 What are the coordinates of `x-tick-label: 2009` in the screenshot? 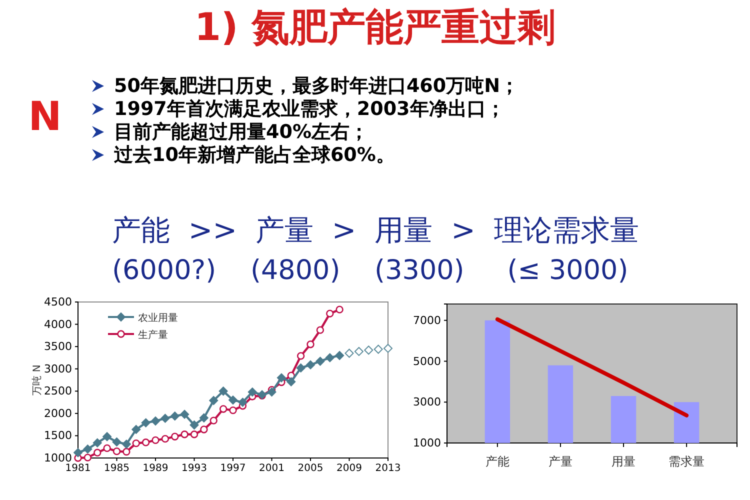 It's located at (349, 468).